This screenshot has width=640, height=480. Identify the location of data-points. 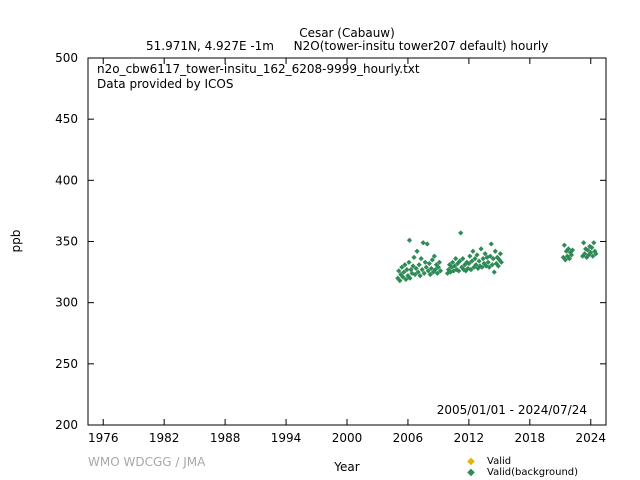
(497, 257).